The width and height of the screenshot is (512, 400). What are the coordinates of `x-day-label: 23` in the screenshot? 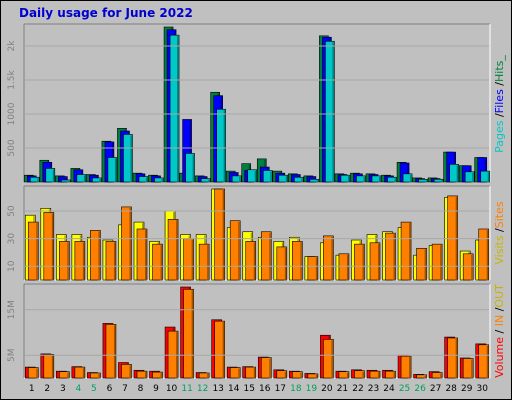 It's located at (373, 389).